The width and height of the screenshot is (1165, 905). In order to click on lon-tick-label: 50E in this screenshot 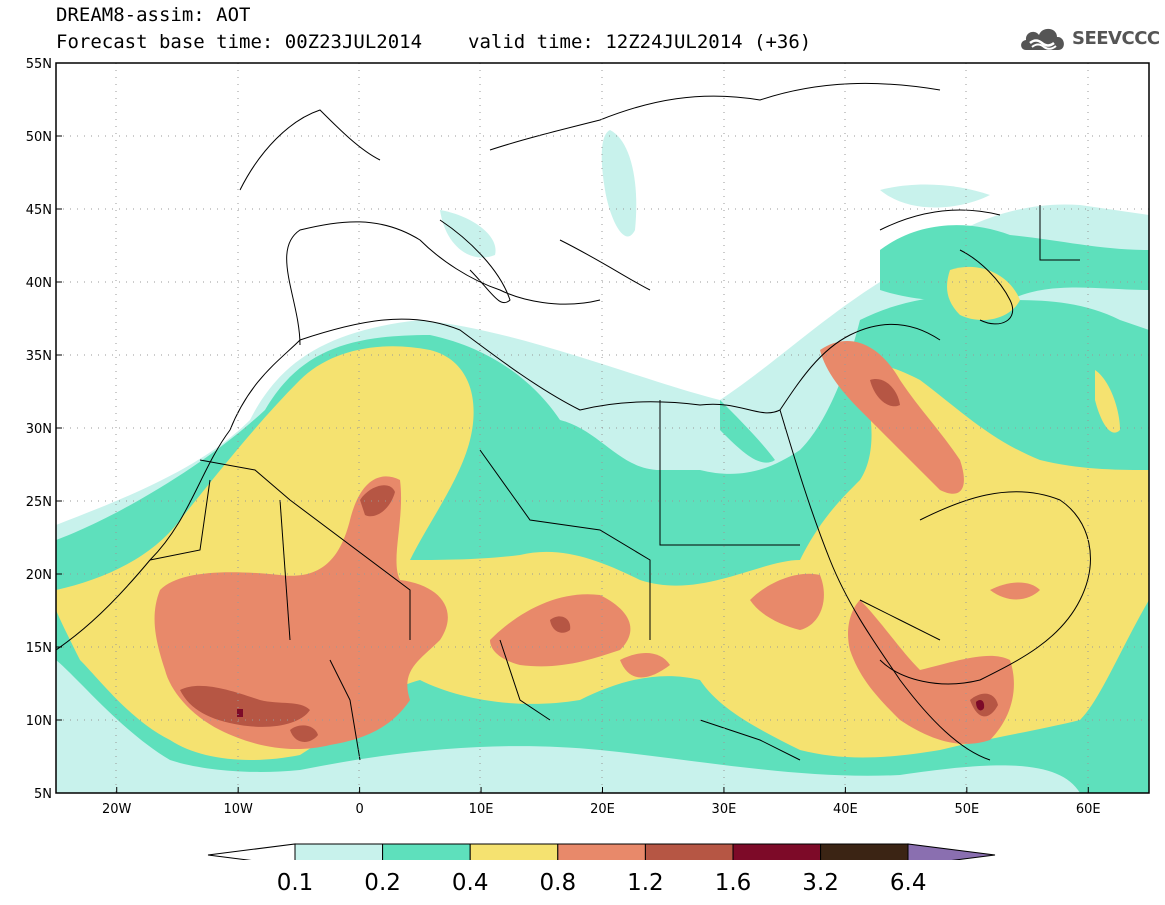, I will do `click(966, 809)`.